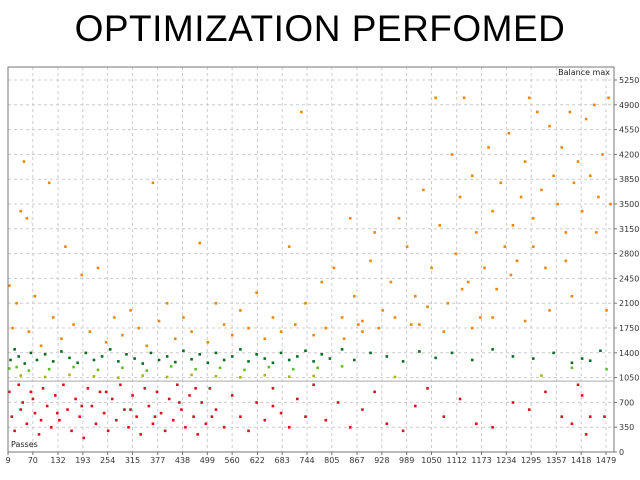  I want to click on x-tick-label: 805, so click(331, 460).